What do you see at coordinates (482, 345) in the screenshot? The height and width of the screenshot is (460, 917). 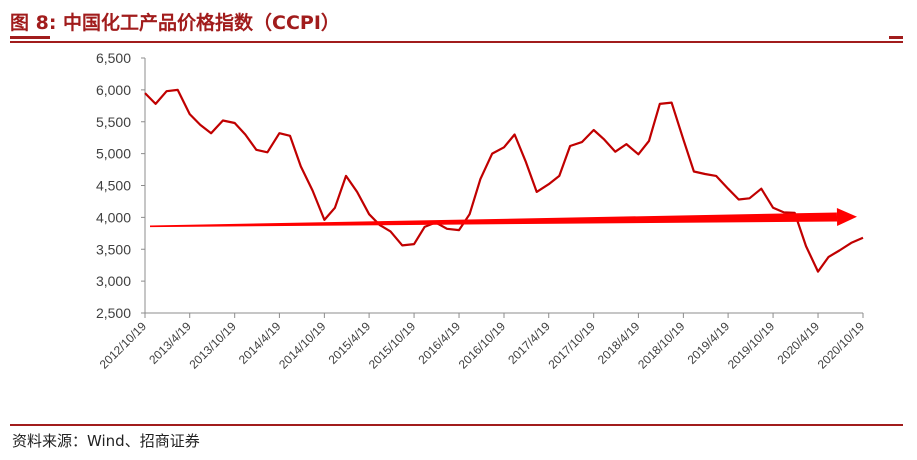 I see `x-tick-label: 2016/10/19` at bounding box center [482, 345].